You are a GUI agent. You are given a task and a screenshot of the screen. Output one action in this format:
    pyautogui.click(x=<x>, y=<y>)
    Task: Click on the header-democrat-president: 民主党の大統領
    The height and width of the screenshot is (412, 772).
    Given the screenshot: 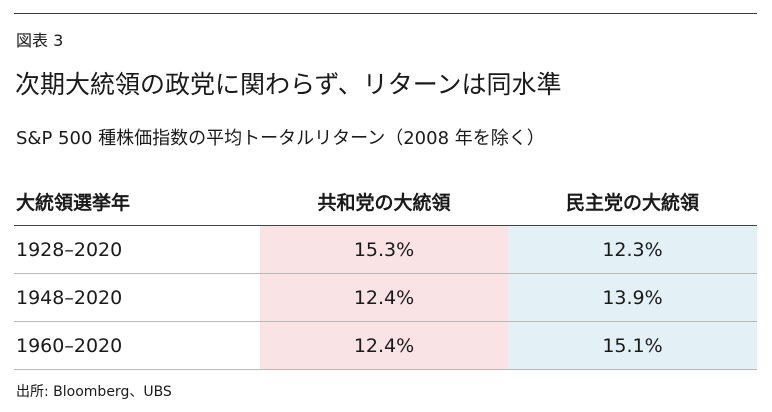 What is the action you would take?
    pyautogui.click(x=632, y=202)
    